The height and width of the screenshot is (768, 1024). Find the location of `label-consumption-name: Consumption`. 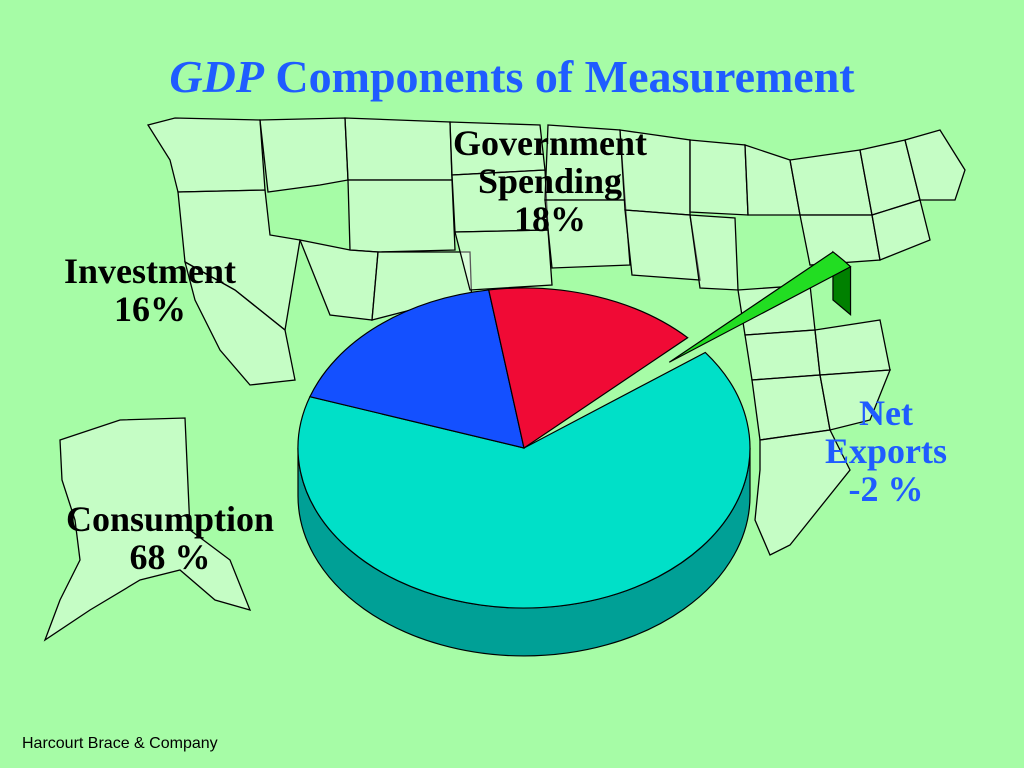

label-consumption-name: Consumption is located at coordinates (170, 519).